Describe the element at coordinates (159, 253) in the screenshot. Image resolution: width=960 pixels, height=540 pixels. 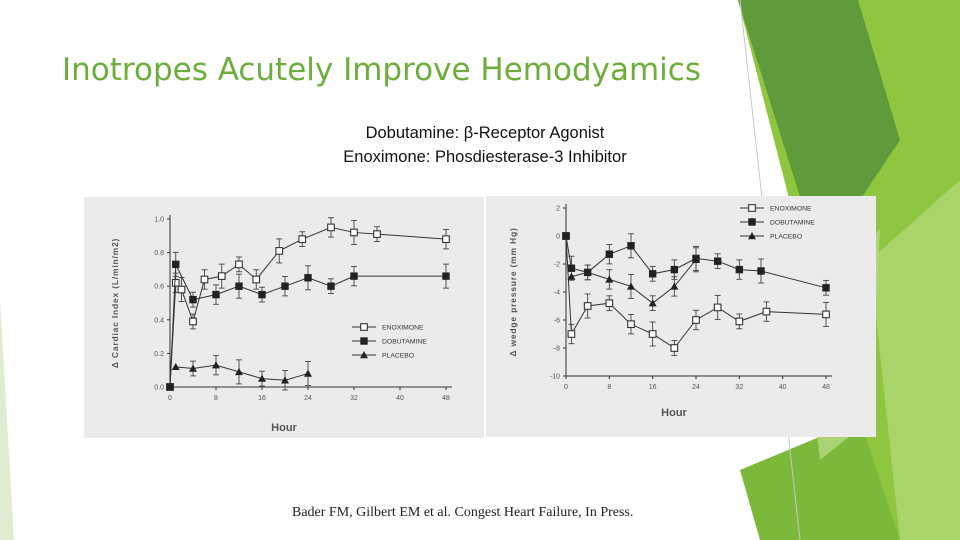
I see `y-tick-label: 0.8` at that location.